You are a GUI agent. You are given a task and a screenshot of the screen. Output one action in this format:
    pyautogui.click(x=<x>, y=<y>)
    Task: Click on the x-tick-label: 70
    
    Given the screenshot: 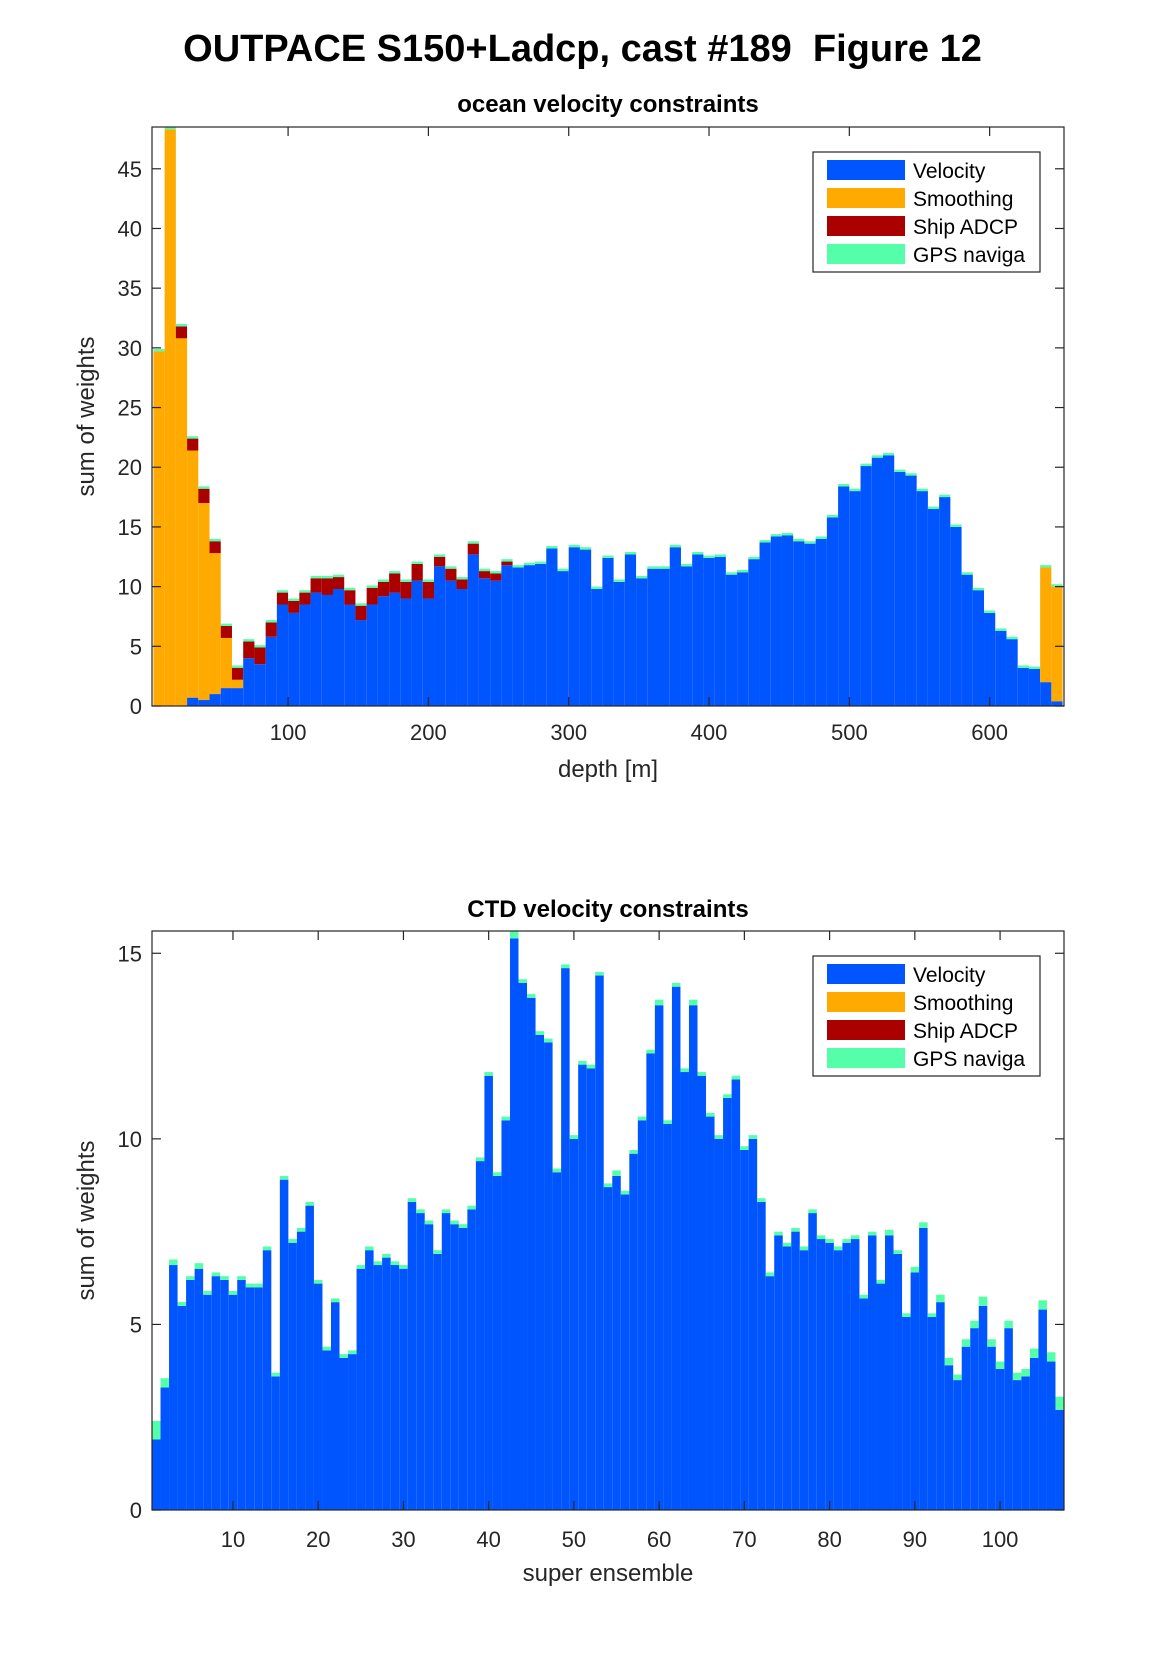 What is the action you would take?
    pyautogui.click(x=744, y=1539)
    